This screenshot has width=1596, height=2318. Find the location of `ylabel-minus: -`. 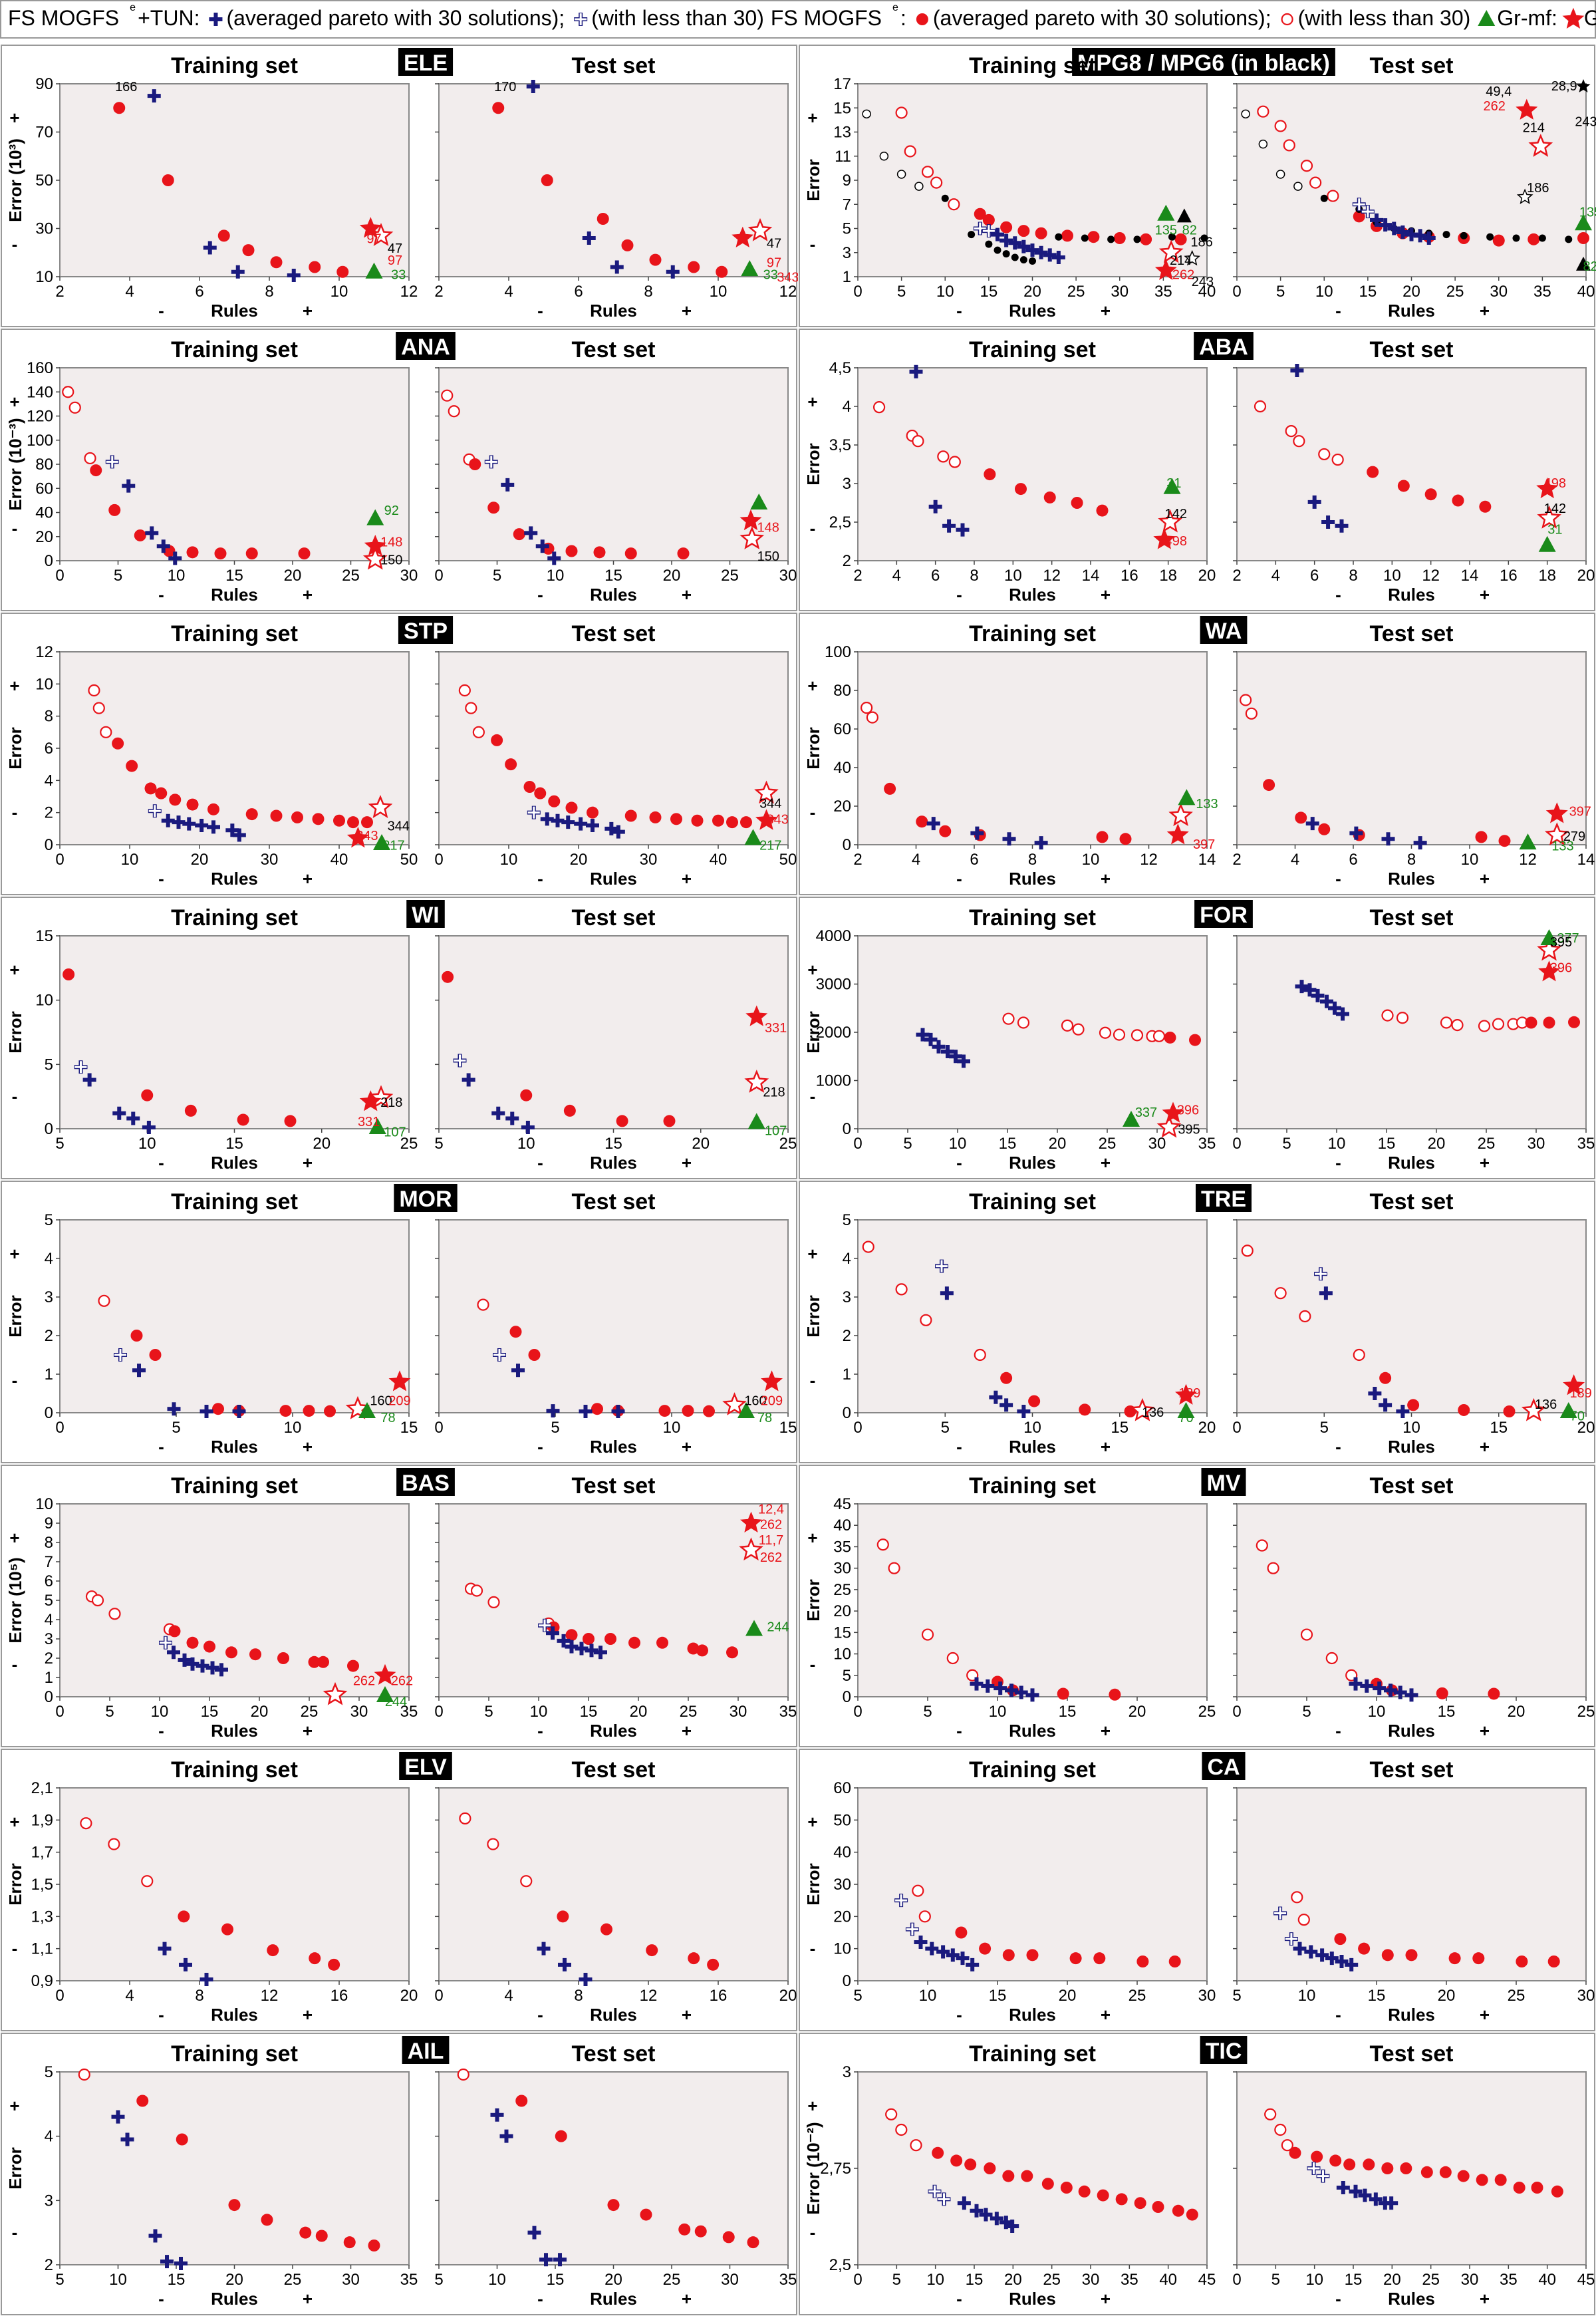

ylabel-minus: - is located at coordinates (15, 2232).